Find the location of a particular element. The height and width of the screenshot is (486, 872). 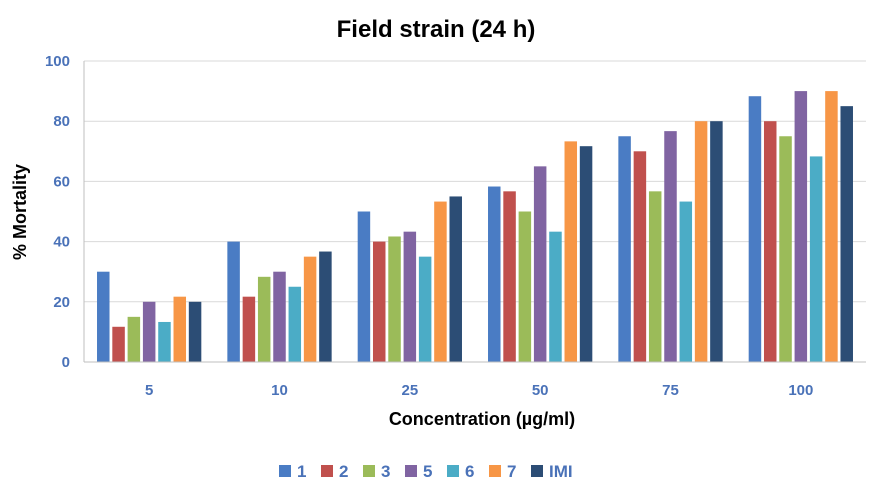

bar-100-series-IMI is located at coordinates (846, 234).